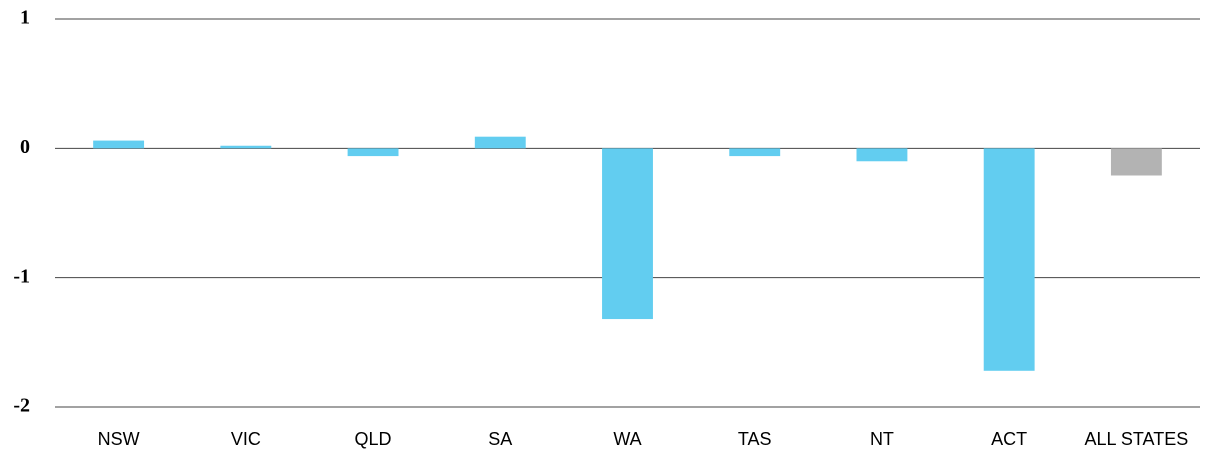 Image resolution: width=1205 pixels, height=455 pixels. I want to click on y-tick-label: -2, so click(21, 406).